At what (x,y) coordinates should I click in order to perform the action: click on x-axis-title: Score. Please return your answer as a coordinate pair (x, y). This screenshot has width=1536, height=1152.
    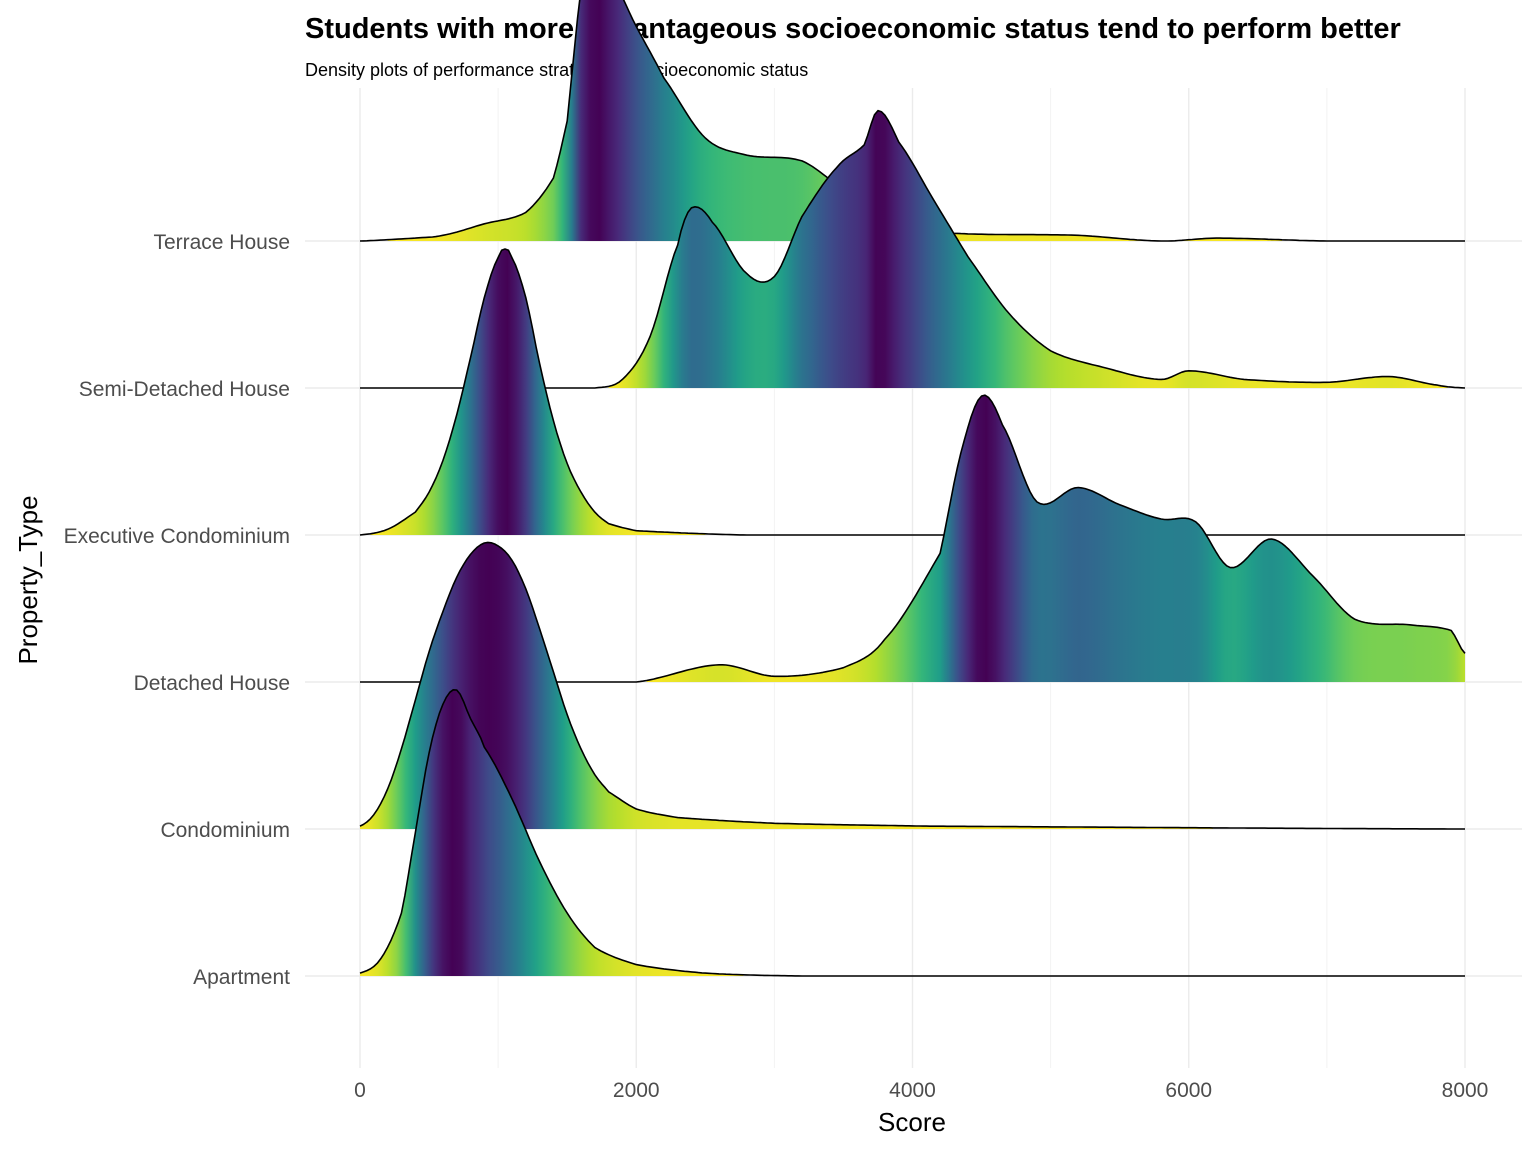
    Looking at the image, I should click on (912, 1122).